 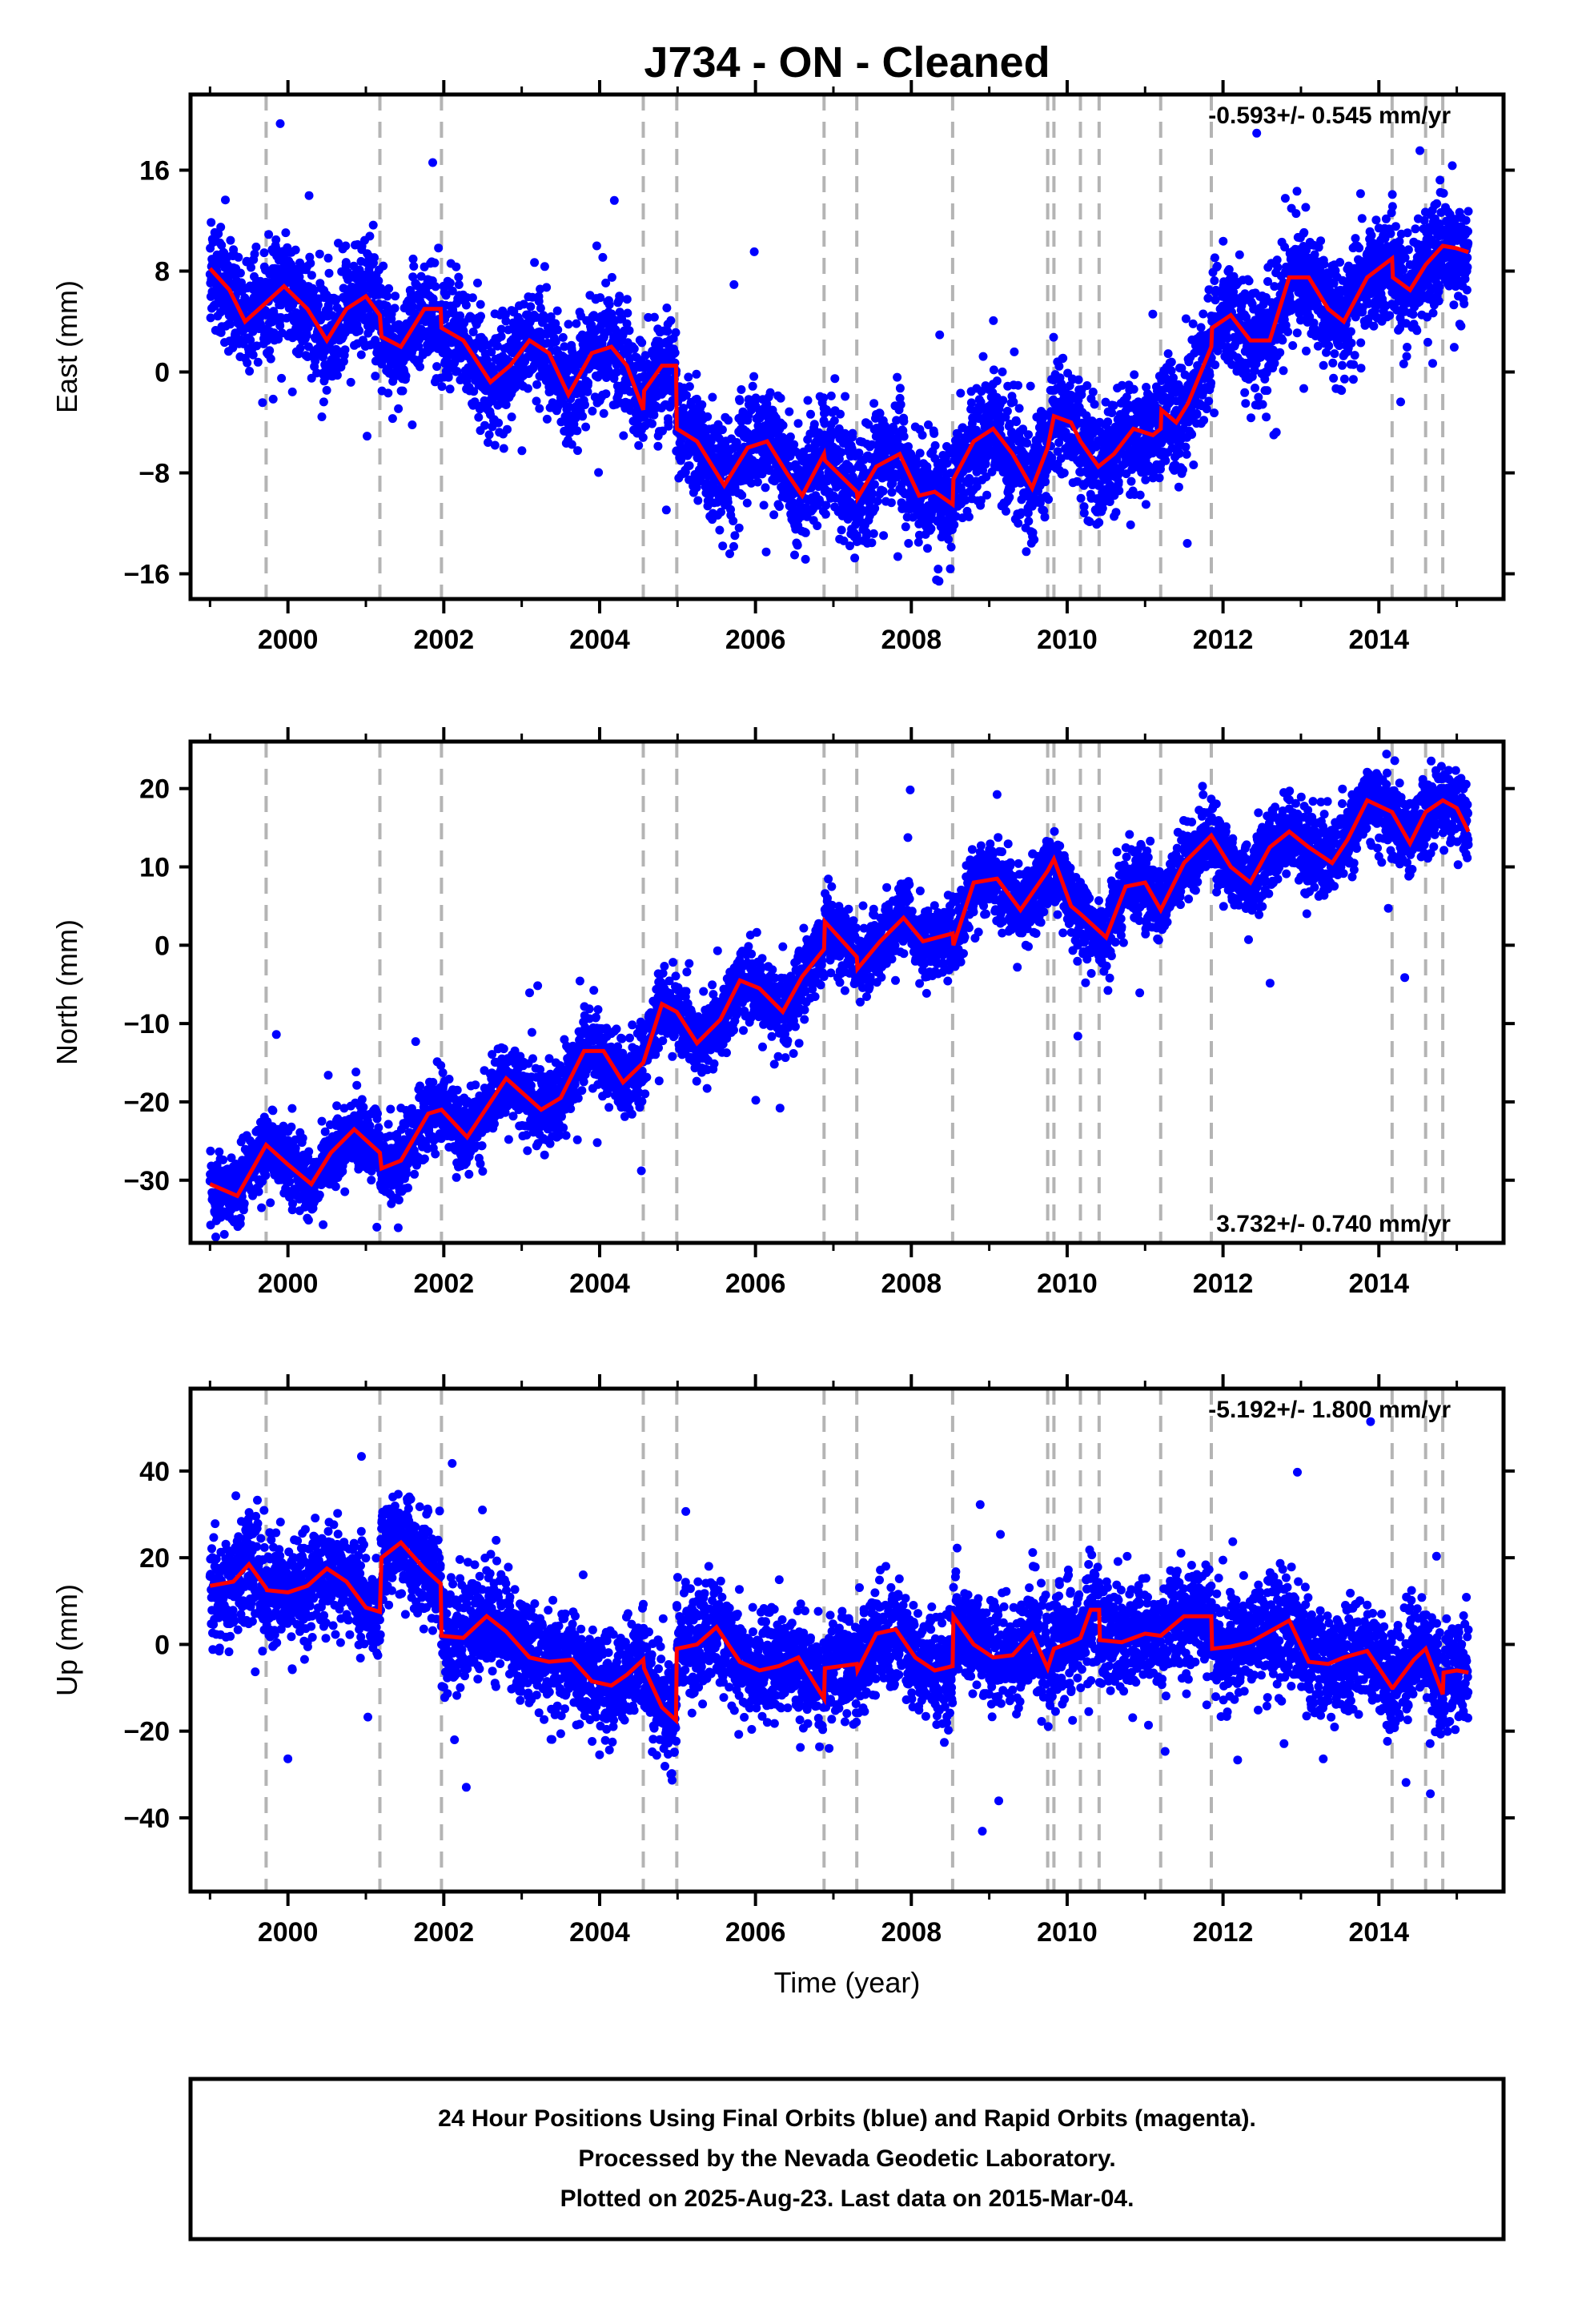 I want to click on chart-title: J734 - ON - Cleaned, so click(x=847, y=62).